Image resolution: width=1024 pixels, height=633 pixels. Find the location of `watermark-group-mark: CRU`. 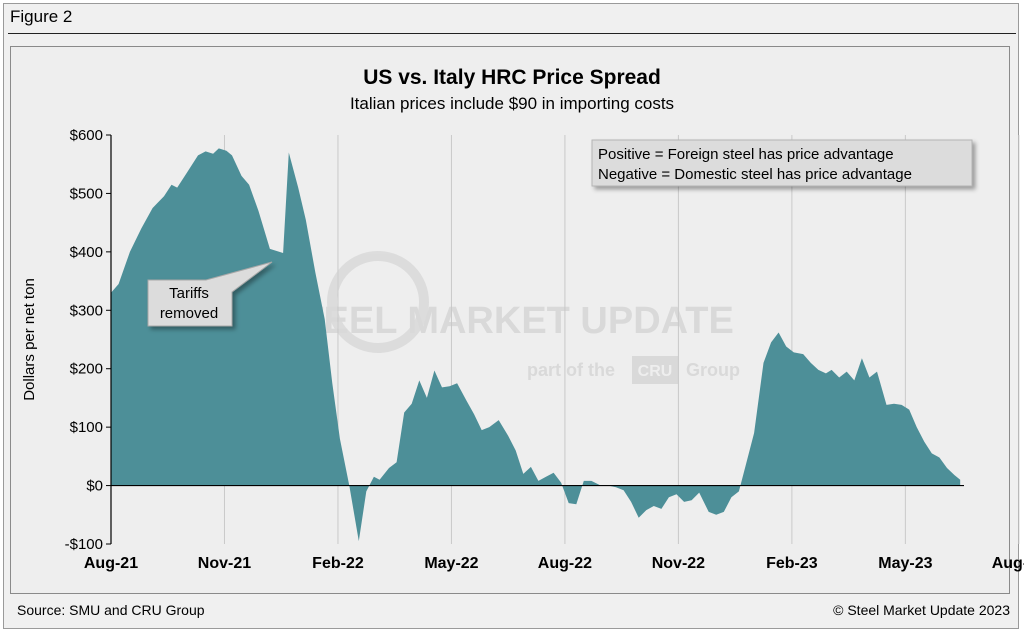

watermark-group-mark: CRU is located at coordinates (655, 371).